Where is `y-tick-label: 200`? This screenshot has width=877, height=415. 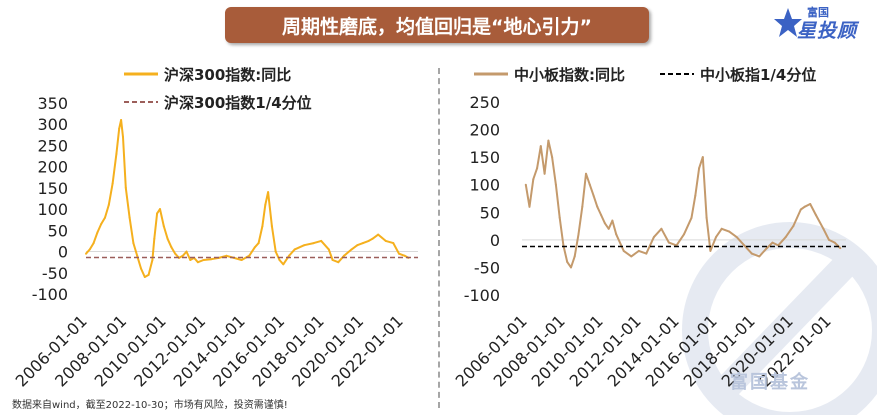 y-tick-label: 200 is located at coordinates (484, 130).